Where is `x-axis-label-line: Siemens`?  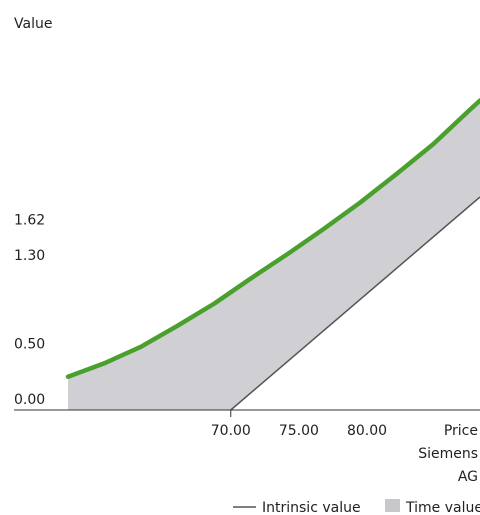
x-axis-label-line: Siemens is located at coordinates (448, 454).